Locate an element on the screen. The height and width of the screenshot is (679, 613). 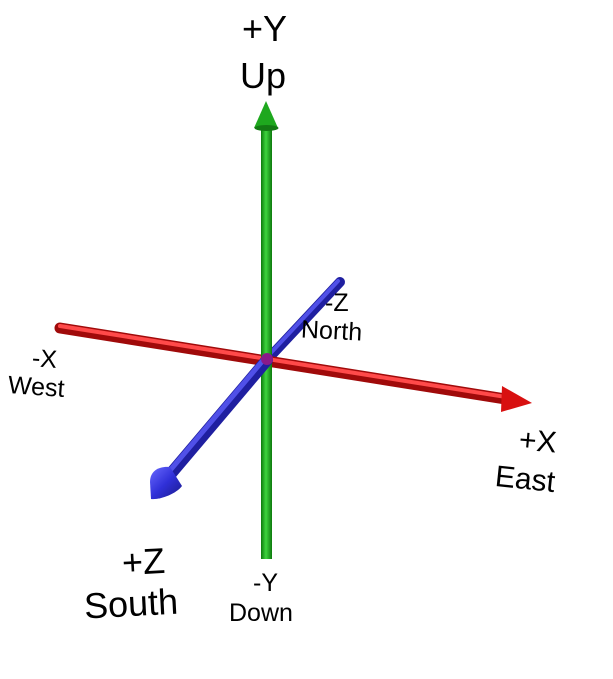
pos-y-direction-label: Up is located at coordinates (263, 75).